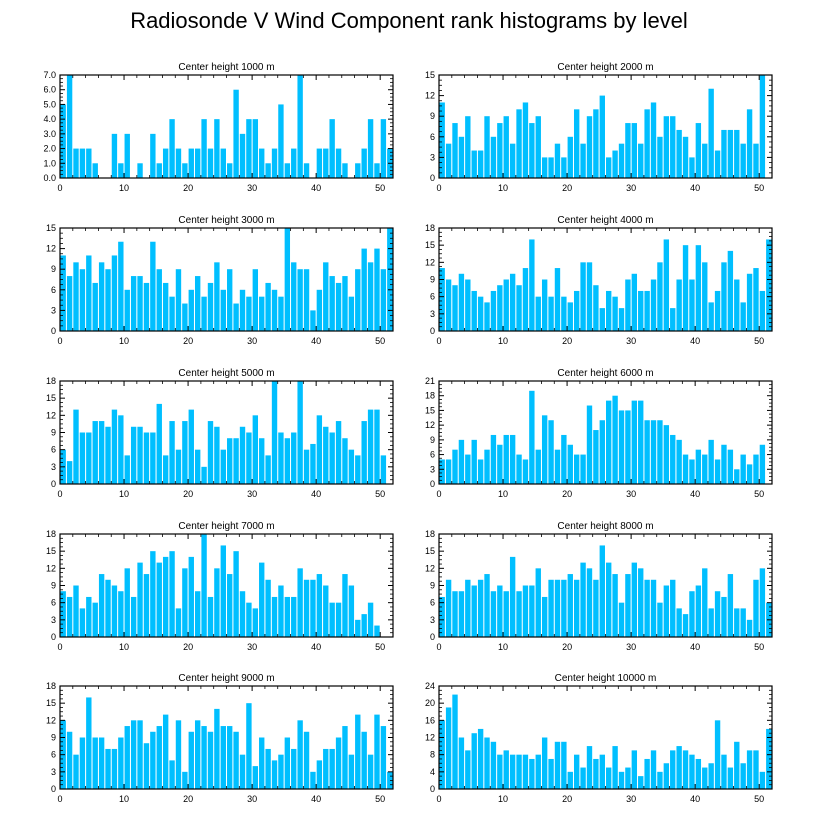 The width and height of the screenshot is (818, 824). What do you see at coordinates (631, 494) in the screenshot?
I see `x-tick-label: 30` at bounding box center [631, 494].